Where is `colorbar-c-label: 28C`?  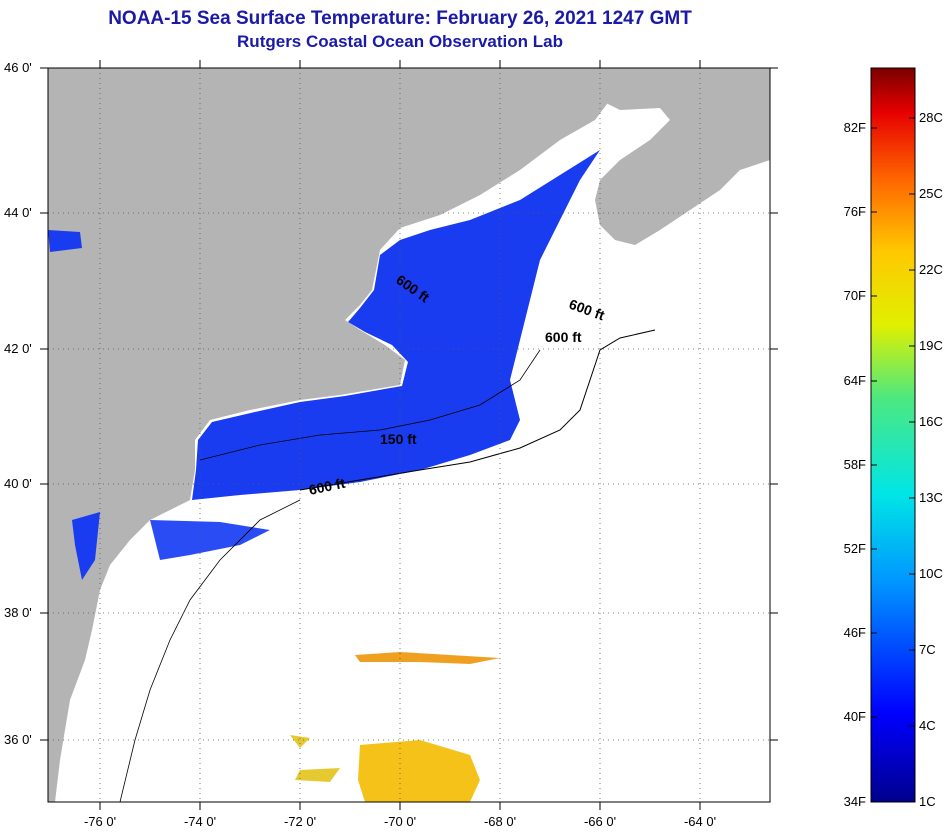 colorbar-c-label: 28C is located at coordinates (931, 117).